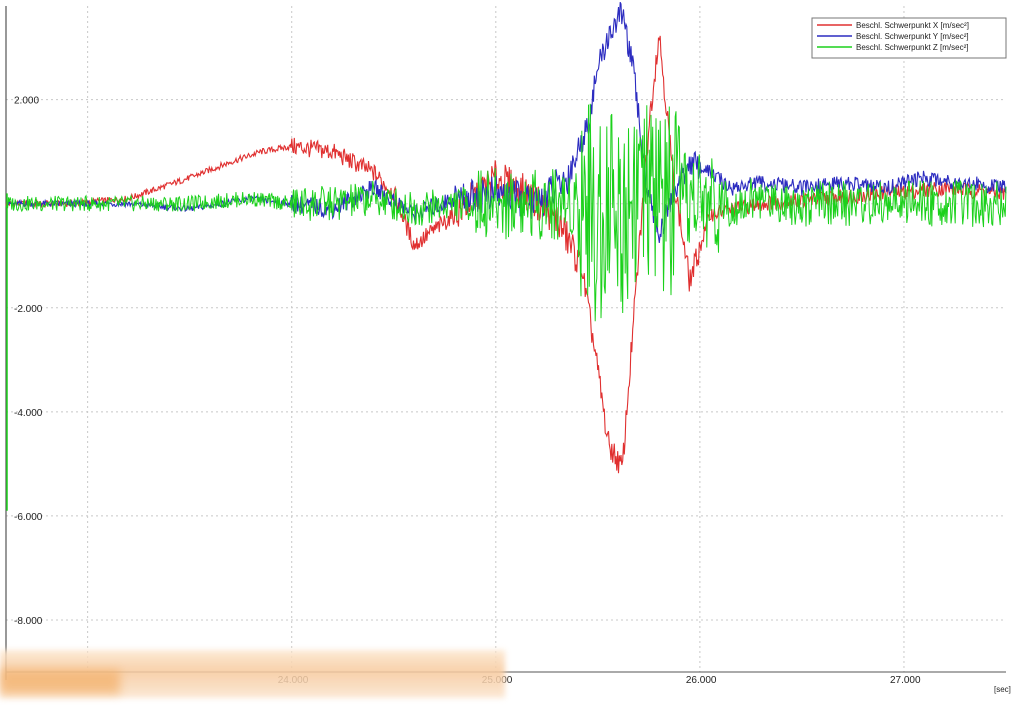 The height and width of the screenshot is (706, 1024). I want to click on y-tick-label: 2.000, so click(26, 101).